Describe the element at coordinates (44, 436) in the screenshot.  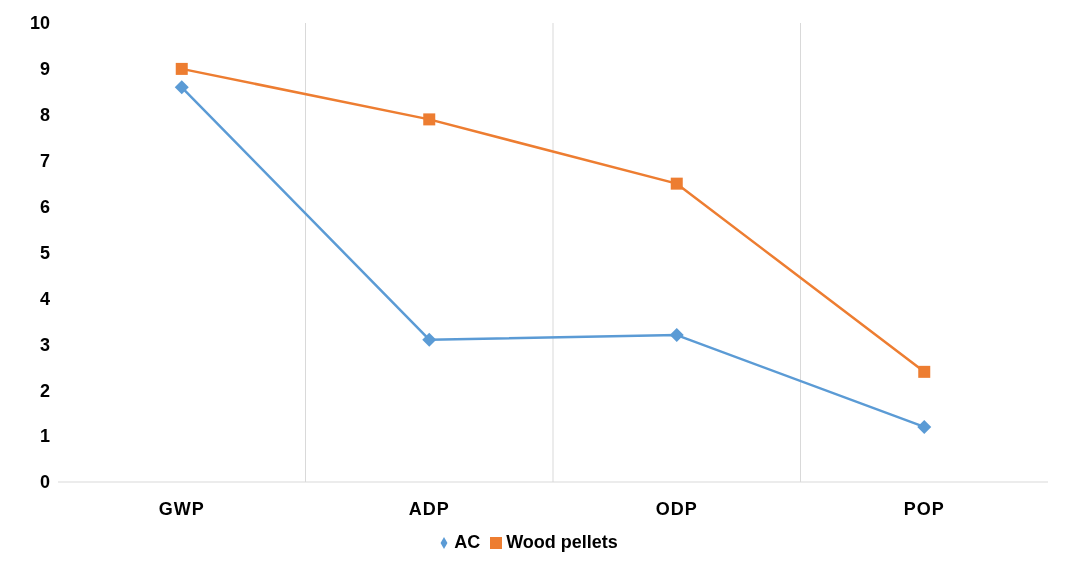
I see `y-tick-label: 1` at that location.